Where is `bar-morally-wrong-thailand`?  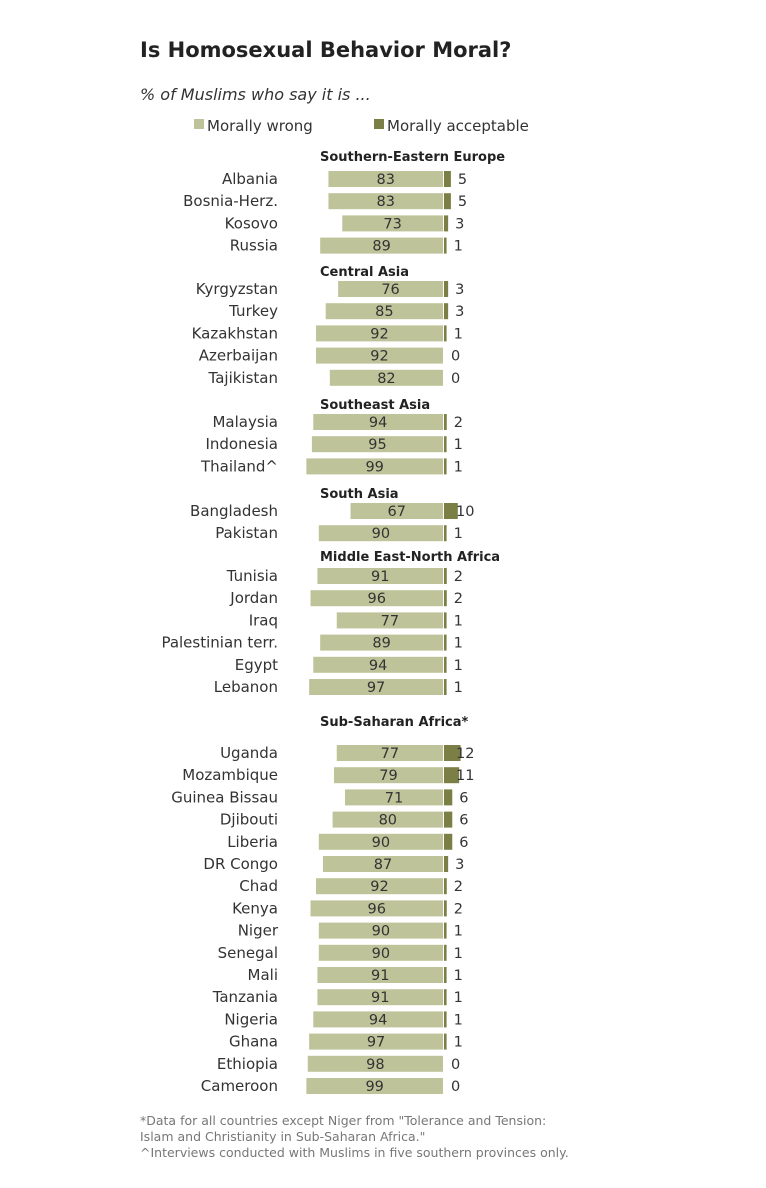 bar-morally-wrong-thailand is located at coordinates (374, 466).